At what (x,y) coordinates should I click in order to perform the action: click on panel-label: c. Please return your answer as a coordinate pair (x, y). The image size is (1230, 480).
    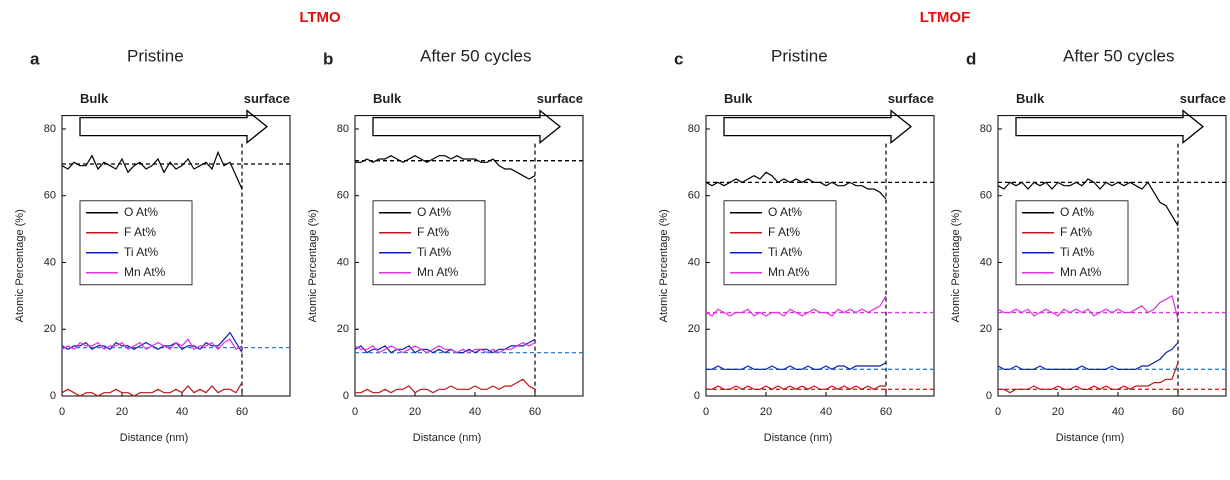
    Looking at the image, I should click on (678, 58).